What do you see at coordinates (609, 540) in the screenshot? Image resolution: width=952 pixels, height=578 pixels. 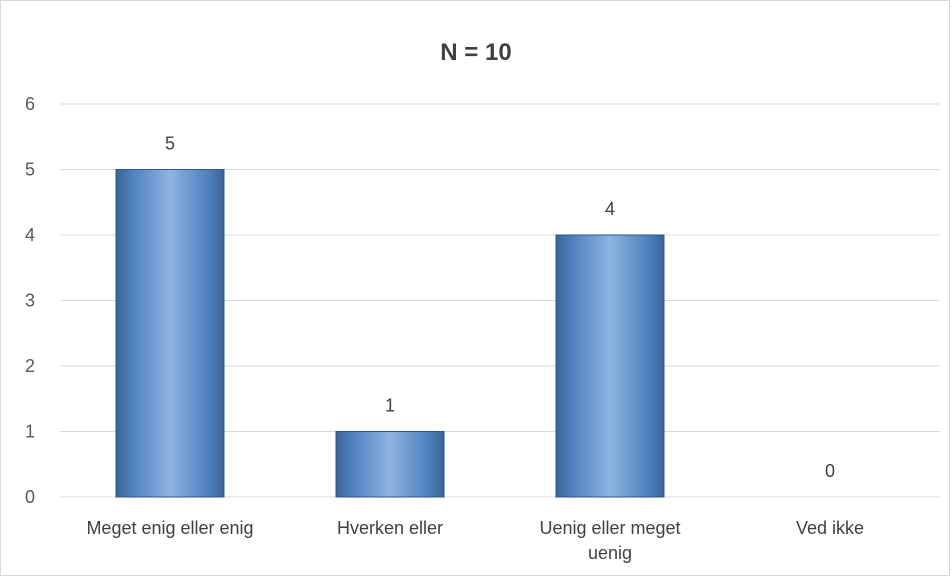 I see `category-label: Uenig eller meget uenig` at bounding box center [609, 540].